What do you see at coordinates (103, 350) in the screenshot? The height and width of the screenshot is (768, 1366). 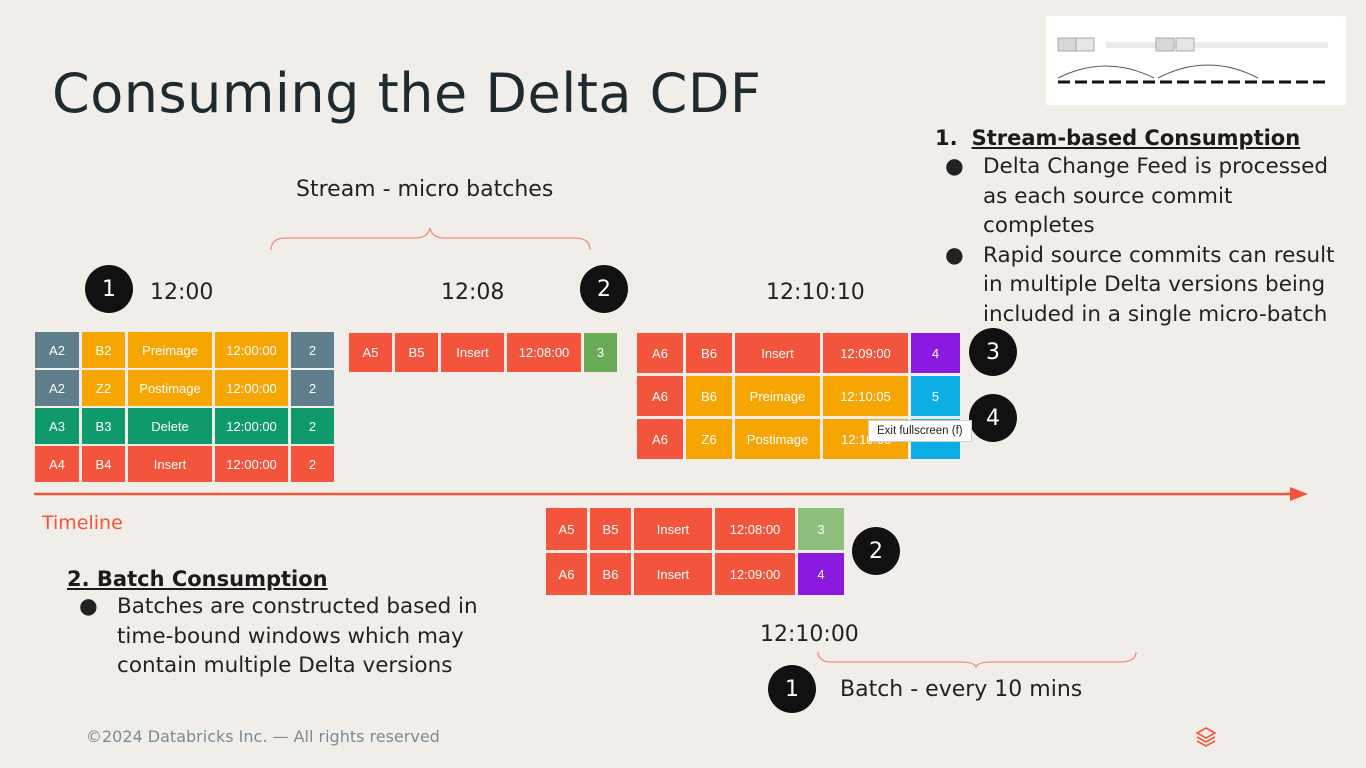 I see `cell: B2` at bounding box center [103, 350].